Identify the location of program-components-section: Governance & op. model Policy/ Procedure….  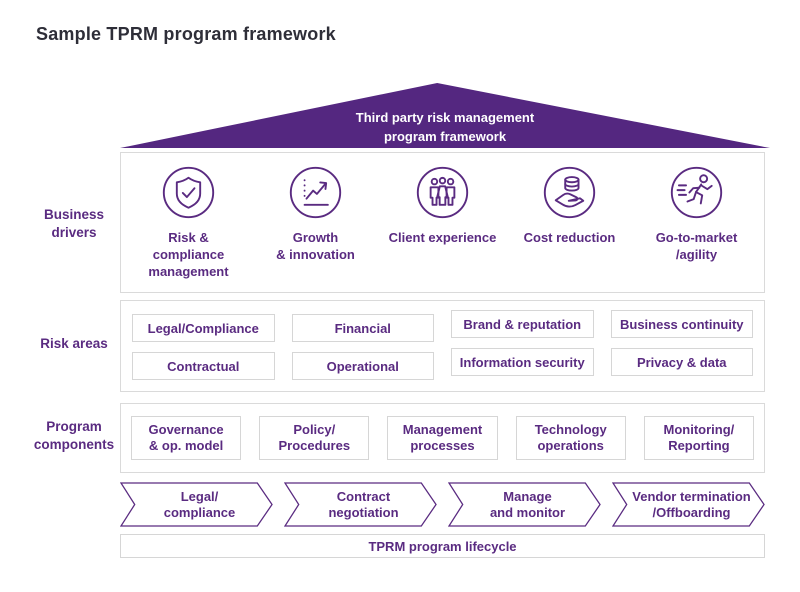
(442, 438).